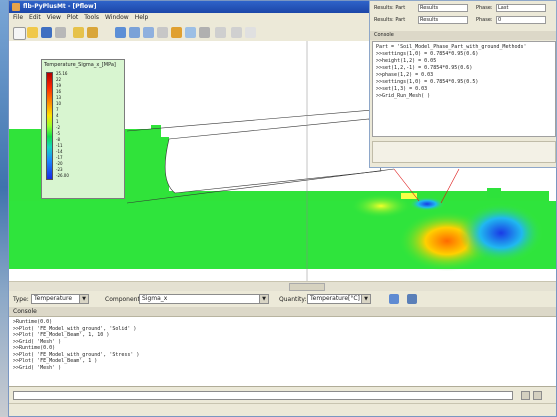 This screenshot has width=557, height=417. I want to click on command-input, so click(263, 395).